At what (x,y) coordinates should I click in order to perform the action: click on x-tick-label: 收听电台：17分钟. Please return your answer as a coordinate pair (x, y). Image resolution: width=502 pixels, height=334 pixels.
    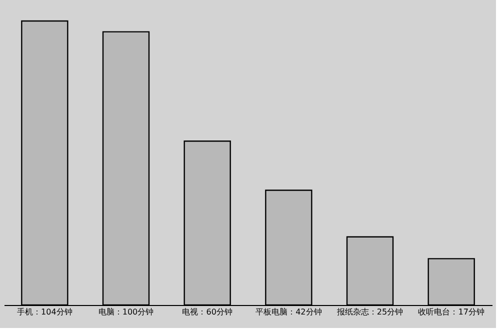
    Looking at the image, I should click on (451, 312).